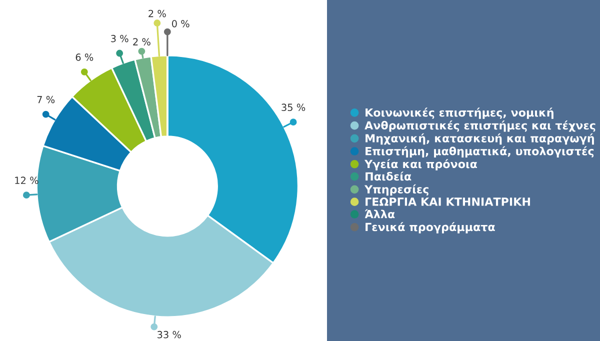 The image size is (600, 341). Describe the element at coordinates (448, 201) in the screenshot. I see `legend-label: ΓΕΩΡΓΙΑ ΚΑΙ ΚΤΗΝΙΑΤΡΙΚΗ` at that location.